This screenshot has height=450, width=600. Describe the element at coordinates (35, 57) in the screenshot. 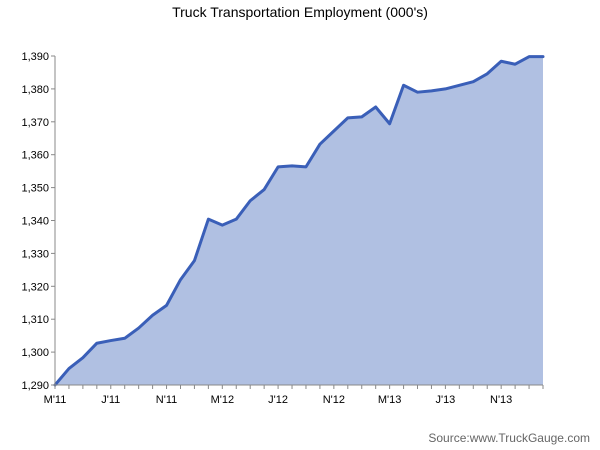

I see `y-tick-label: 1,390` at that location.